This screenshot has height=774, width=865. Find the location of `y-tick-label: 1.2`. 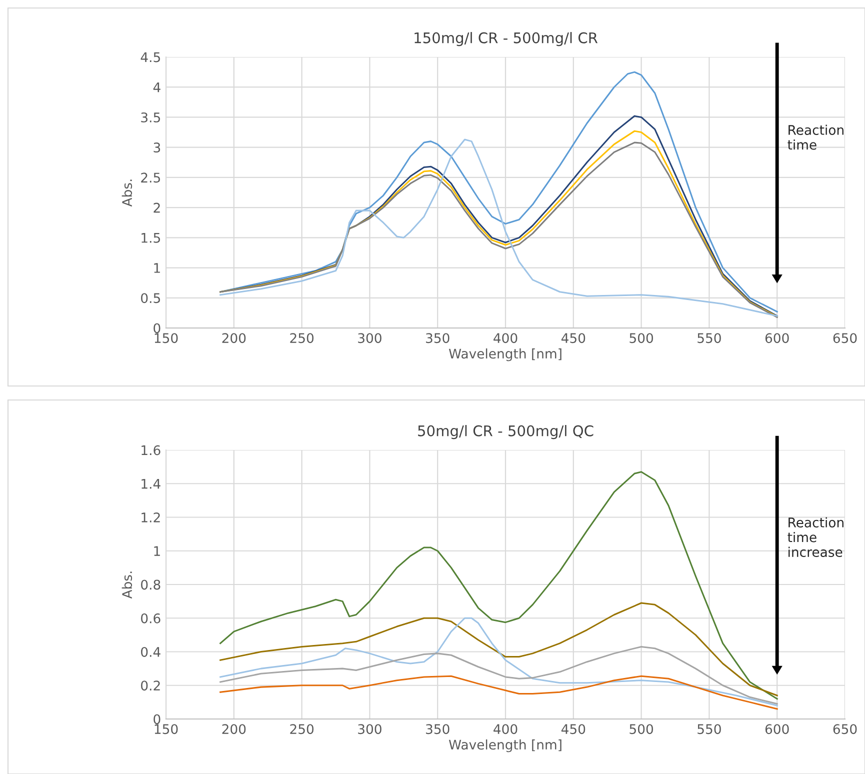

y-tick-label: 1.2 is located at coordinates (151, 517).